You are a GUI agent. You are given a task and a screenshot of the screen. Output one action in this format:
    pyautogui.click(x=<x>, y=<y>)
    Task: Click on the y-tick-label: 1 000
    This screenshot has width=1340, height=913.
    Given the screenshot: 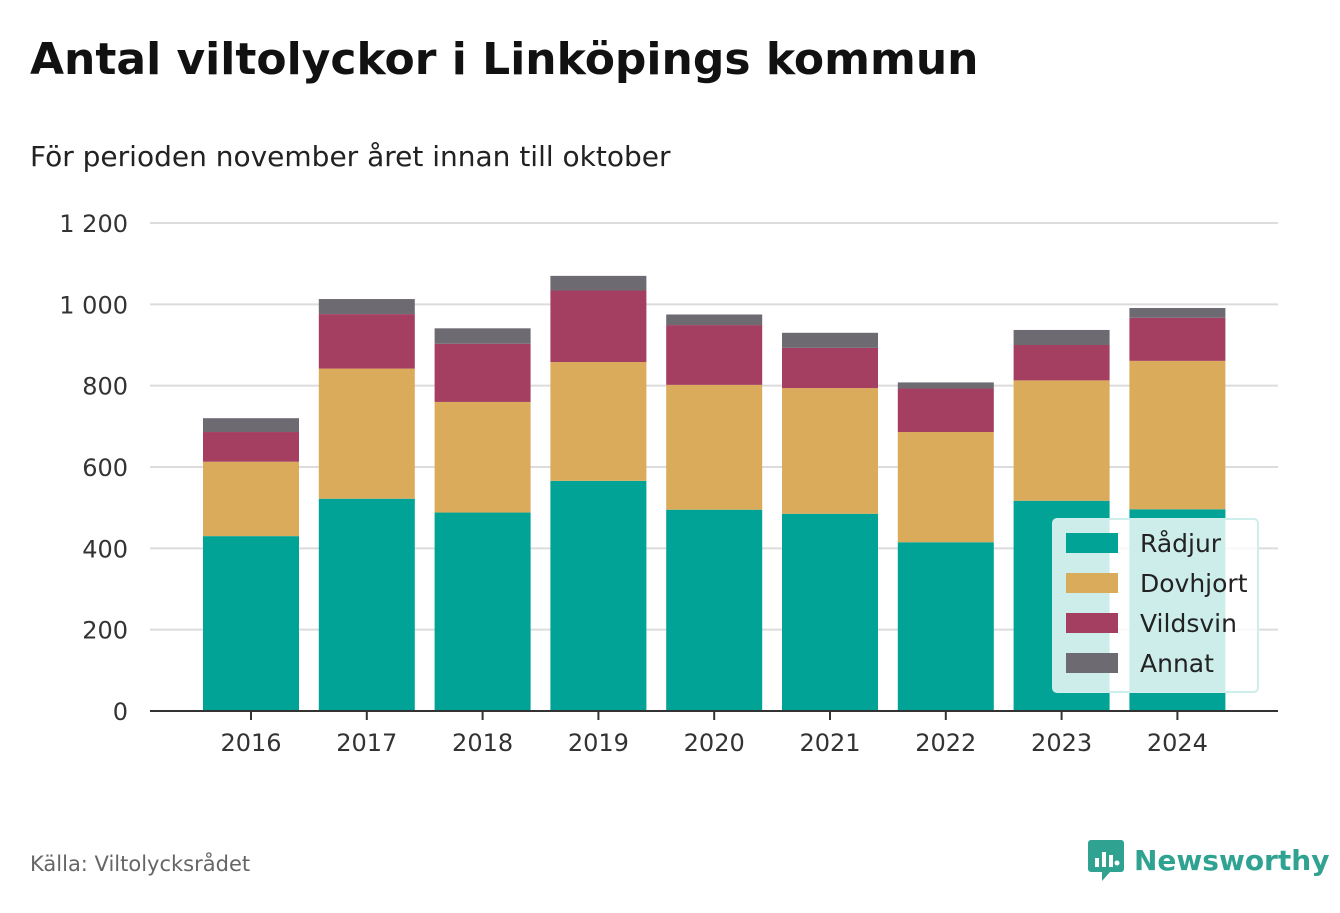 What is the action you would take?
    pyautogui.click(x=93, y=305)
    